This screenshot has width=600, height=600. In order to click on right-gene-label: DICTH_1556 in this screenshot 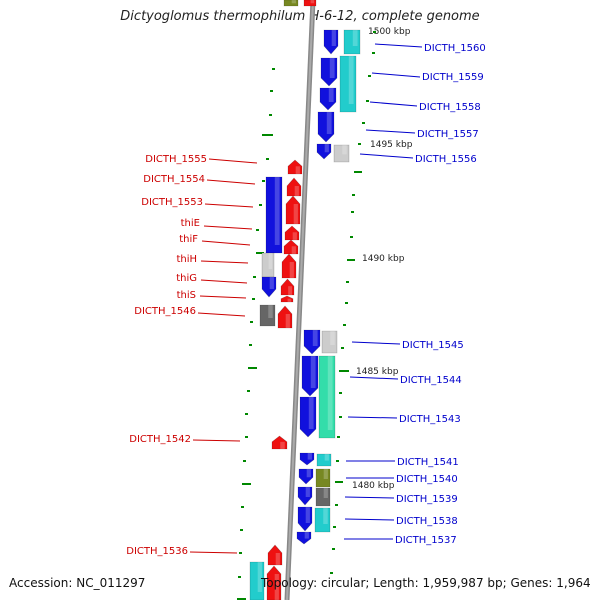, I will do `click(446, 159)`.